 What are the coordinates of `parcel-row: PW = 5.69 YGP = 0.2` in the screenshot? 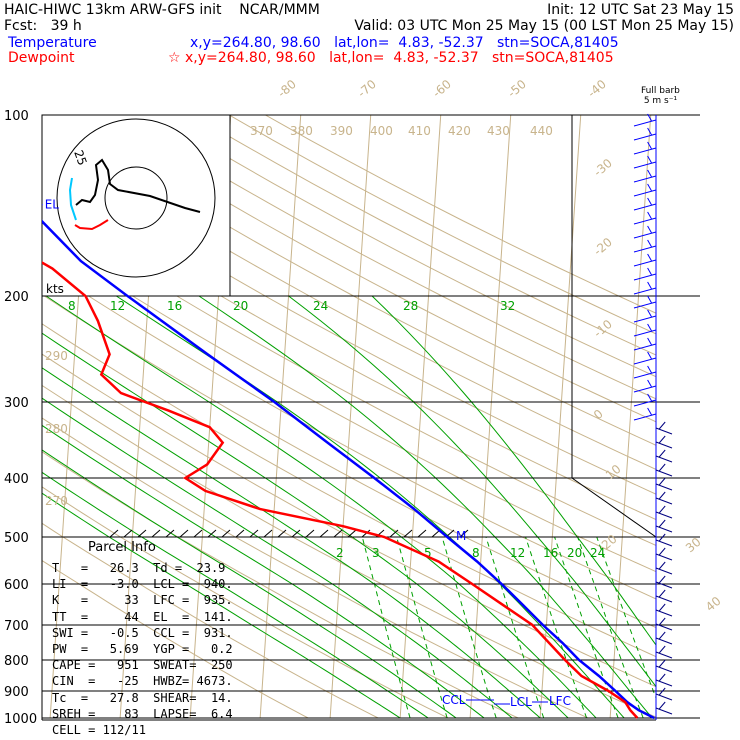 It's located at (142, 649).